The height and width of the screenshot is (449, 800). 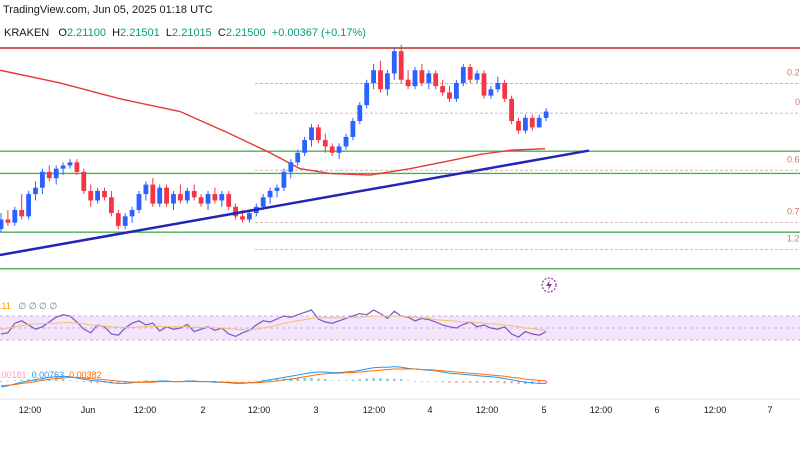 What do you see at coordinates (27, 33) in the screenshot?
I see `exchange-label: KRAKEN` at bounding box center [27, 33].